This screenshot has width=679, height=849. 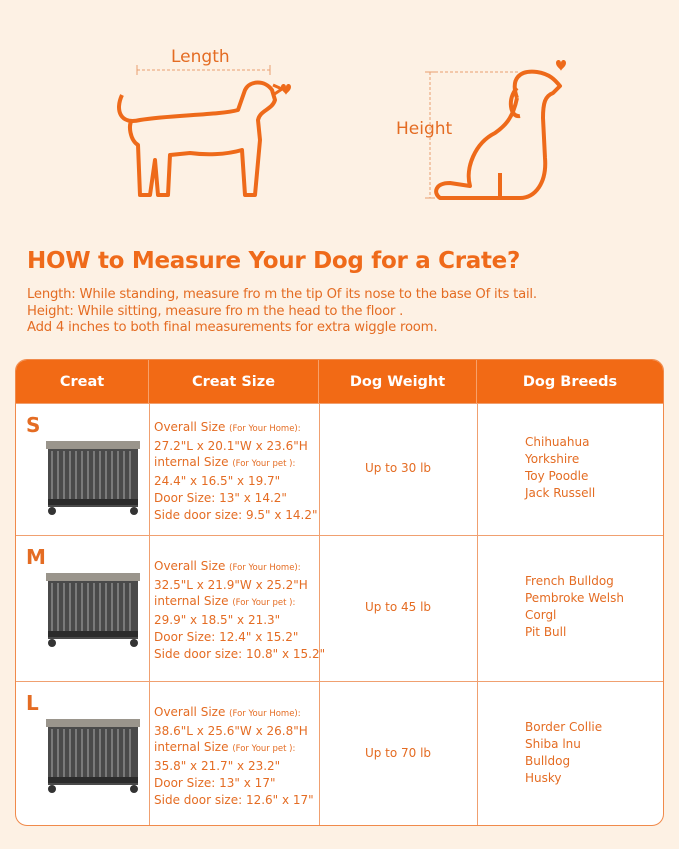 I want to click on side-door-size: Side door size: 12.6" x 17", so click(x=234, y=799).